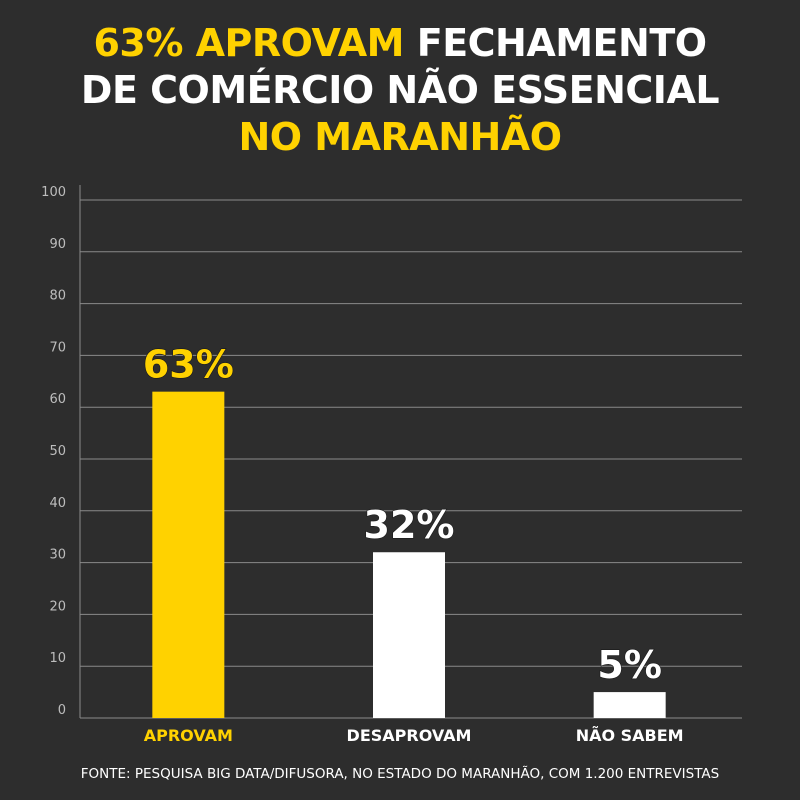 The width and height of the screenshot is (800, 800). Describe the element at coordinates (57, 296) in the screenshot. I see `y-tick-label: 80` at that location.